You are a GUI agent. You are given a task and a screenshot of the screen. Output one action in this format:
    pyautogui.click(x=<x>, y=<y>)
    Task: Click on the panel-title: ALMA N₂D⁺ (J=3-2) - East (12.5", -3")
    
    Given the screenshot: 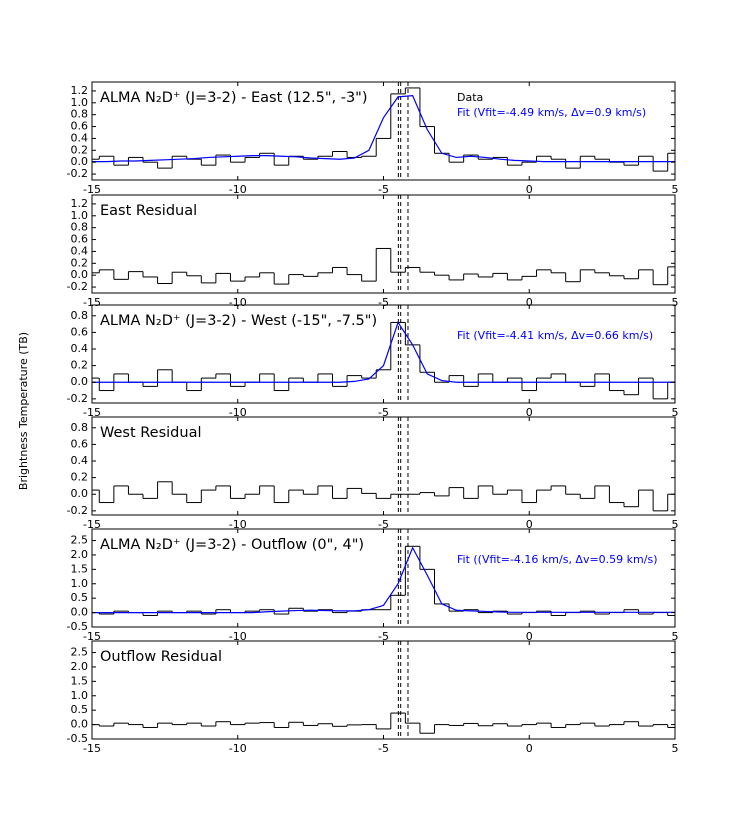 What is the action you would take?
    pyautogui.click(x=234, y=98)
    